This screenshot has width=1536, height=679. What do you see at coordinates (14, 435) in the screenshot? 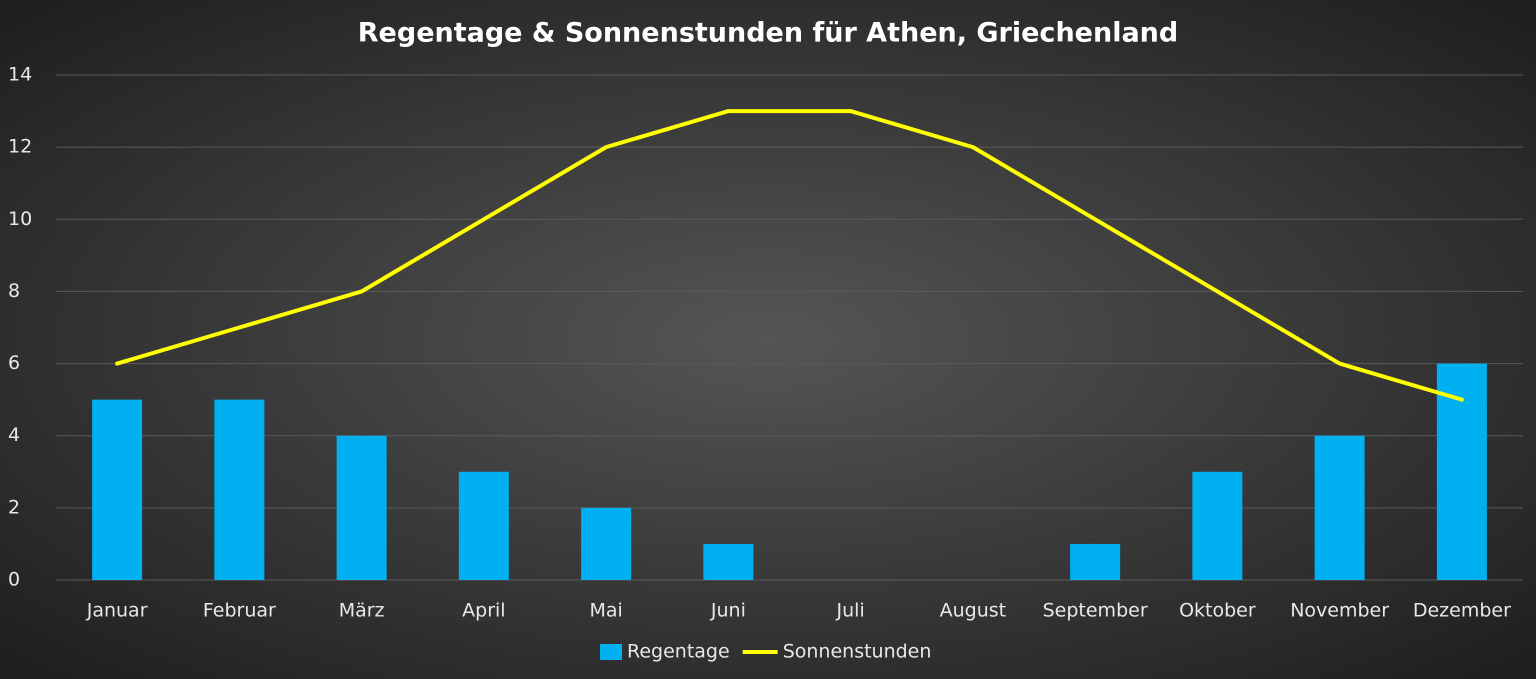
I see `y-tick-label: 4` at bounding box center [14, 435].